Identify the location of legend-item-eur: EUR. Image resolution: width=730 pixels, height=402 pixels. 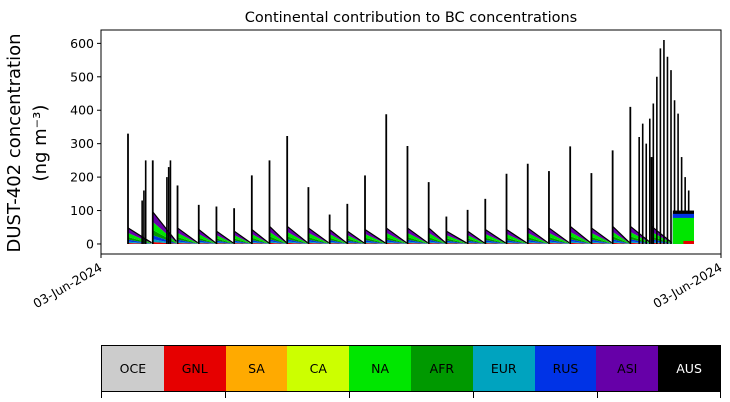
(503, 368).